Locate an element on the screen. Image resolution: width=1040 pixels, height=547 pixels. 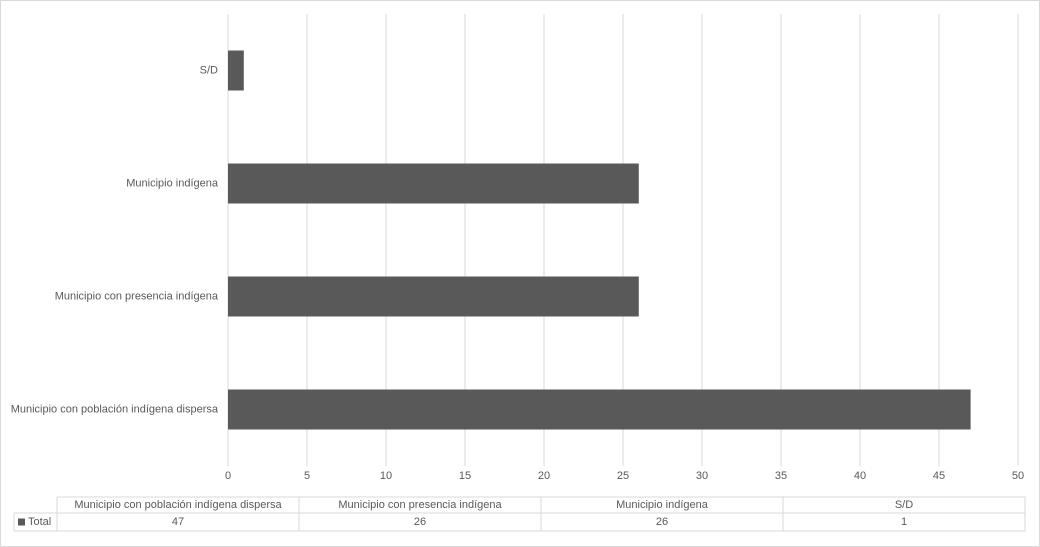
table-value: 1 is located at coordinates (904, 522).